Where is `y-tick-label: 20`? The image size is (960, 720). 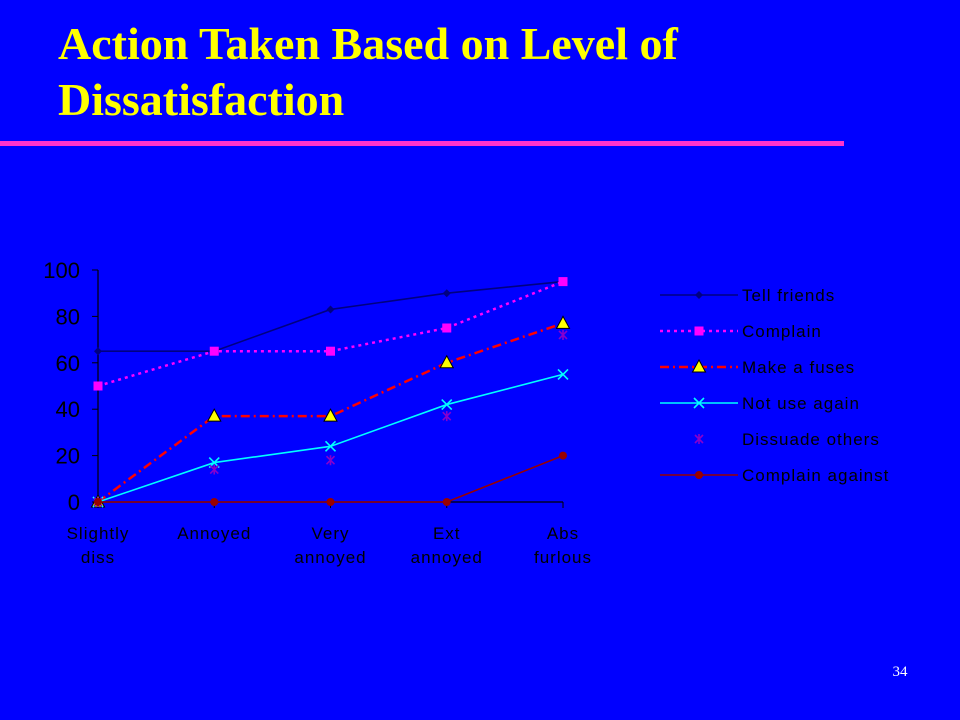 y-tick-label: 20 is located at coordinates (68, 456).